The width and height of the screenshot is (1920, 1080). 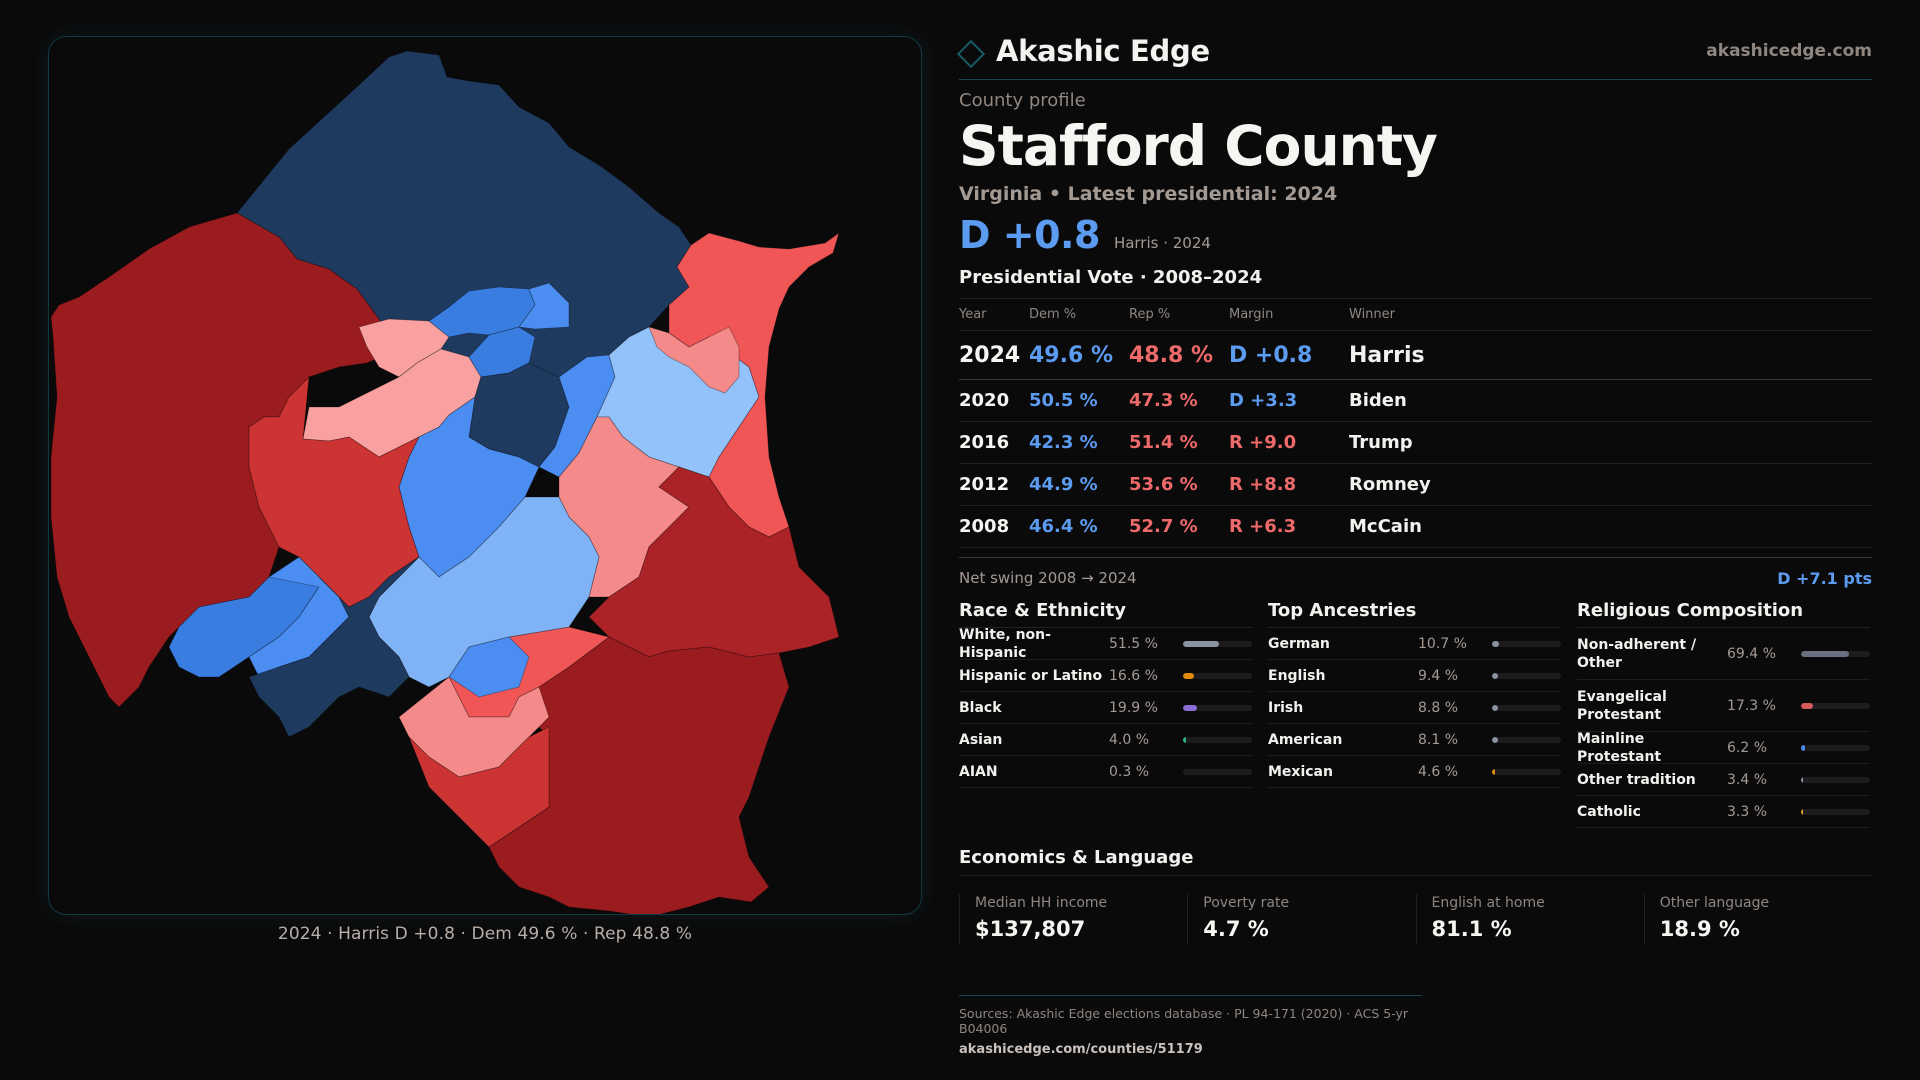 I want to click on stat-label: Evangelical Protestant, so click(x=1622, y=705).